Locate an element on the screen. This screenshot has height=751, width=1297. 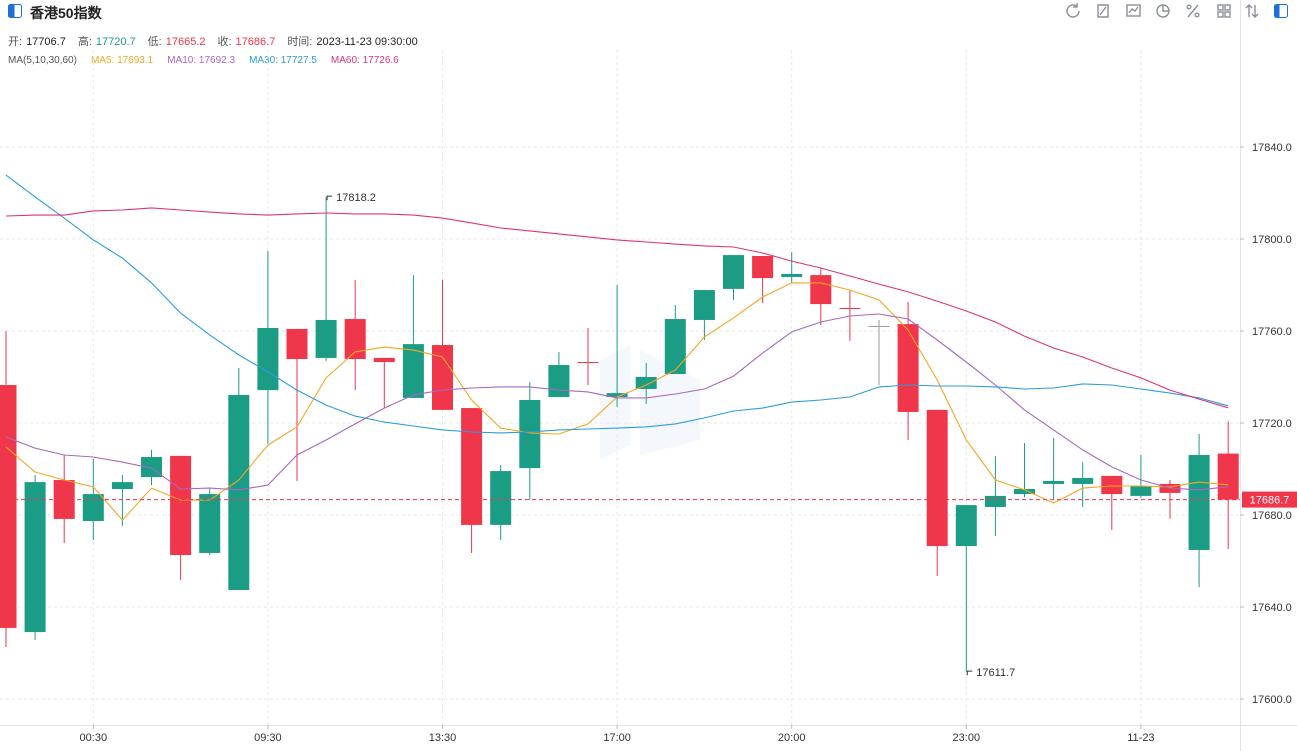
toolbar is located at coordinates (1177, 10).